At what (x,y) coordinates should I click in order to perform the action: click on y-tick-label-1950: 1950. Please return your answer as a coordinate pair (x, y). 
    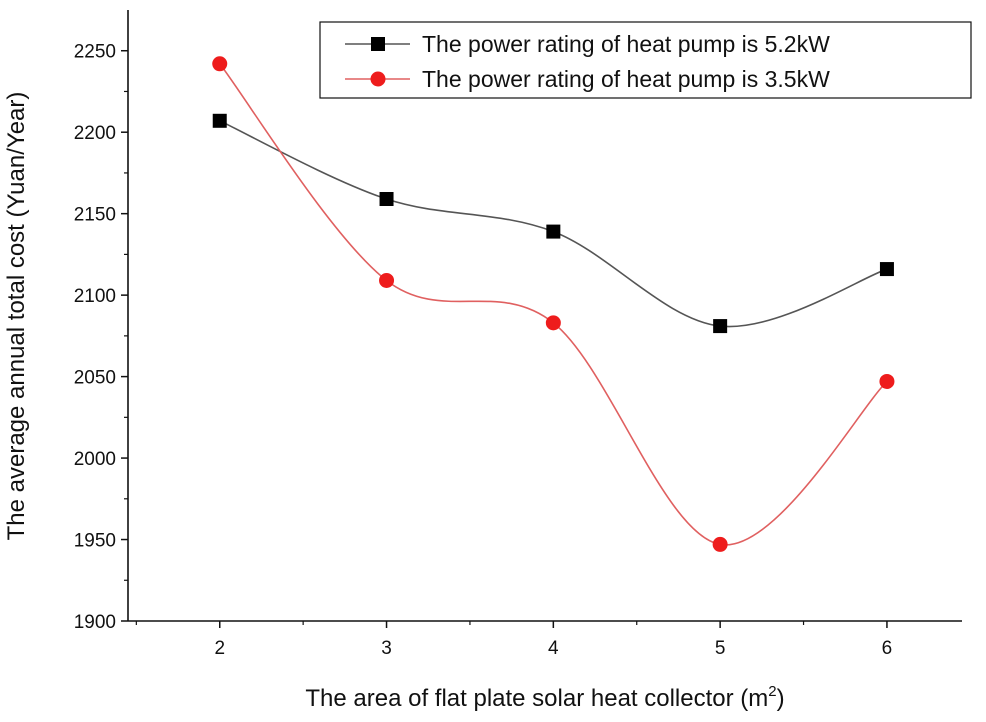
    Looking at the image, I should click on (95, 541).